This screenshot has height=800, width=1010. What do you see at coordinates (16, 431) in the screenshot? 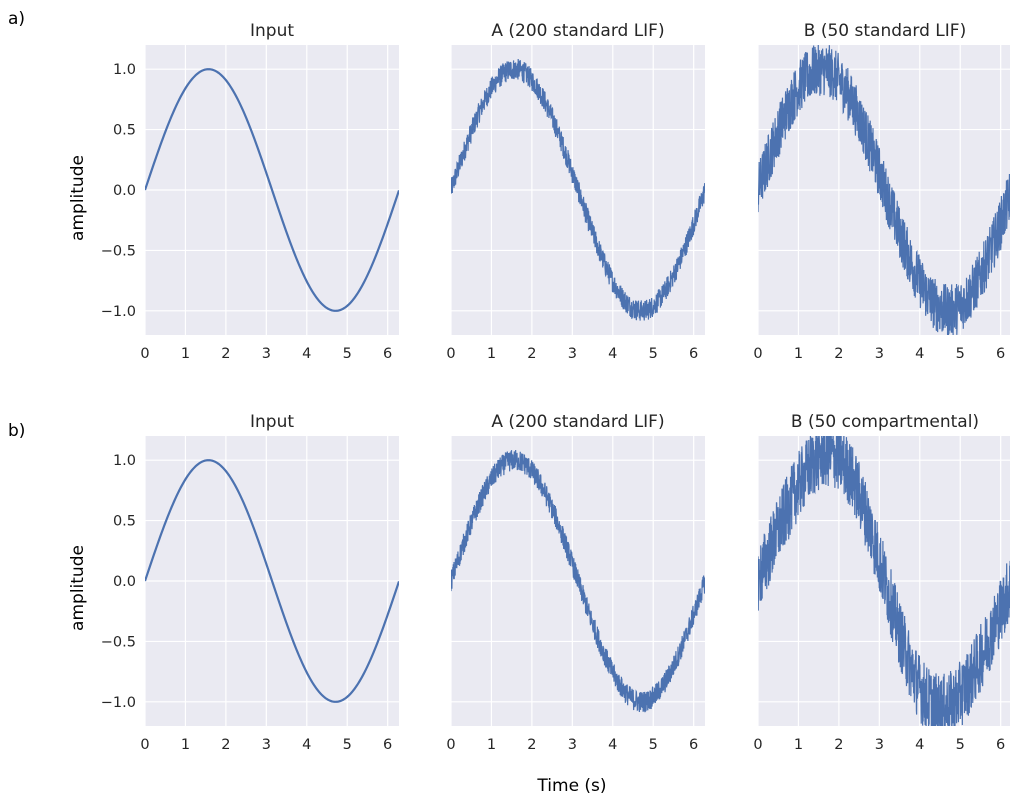
I see `row-b-tag: b)` at bounding box center [16, 431].